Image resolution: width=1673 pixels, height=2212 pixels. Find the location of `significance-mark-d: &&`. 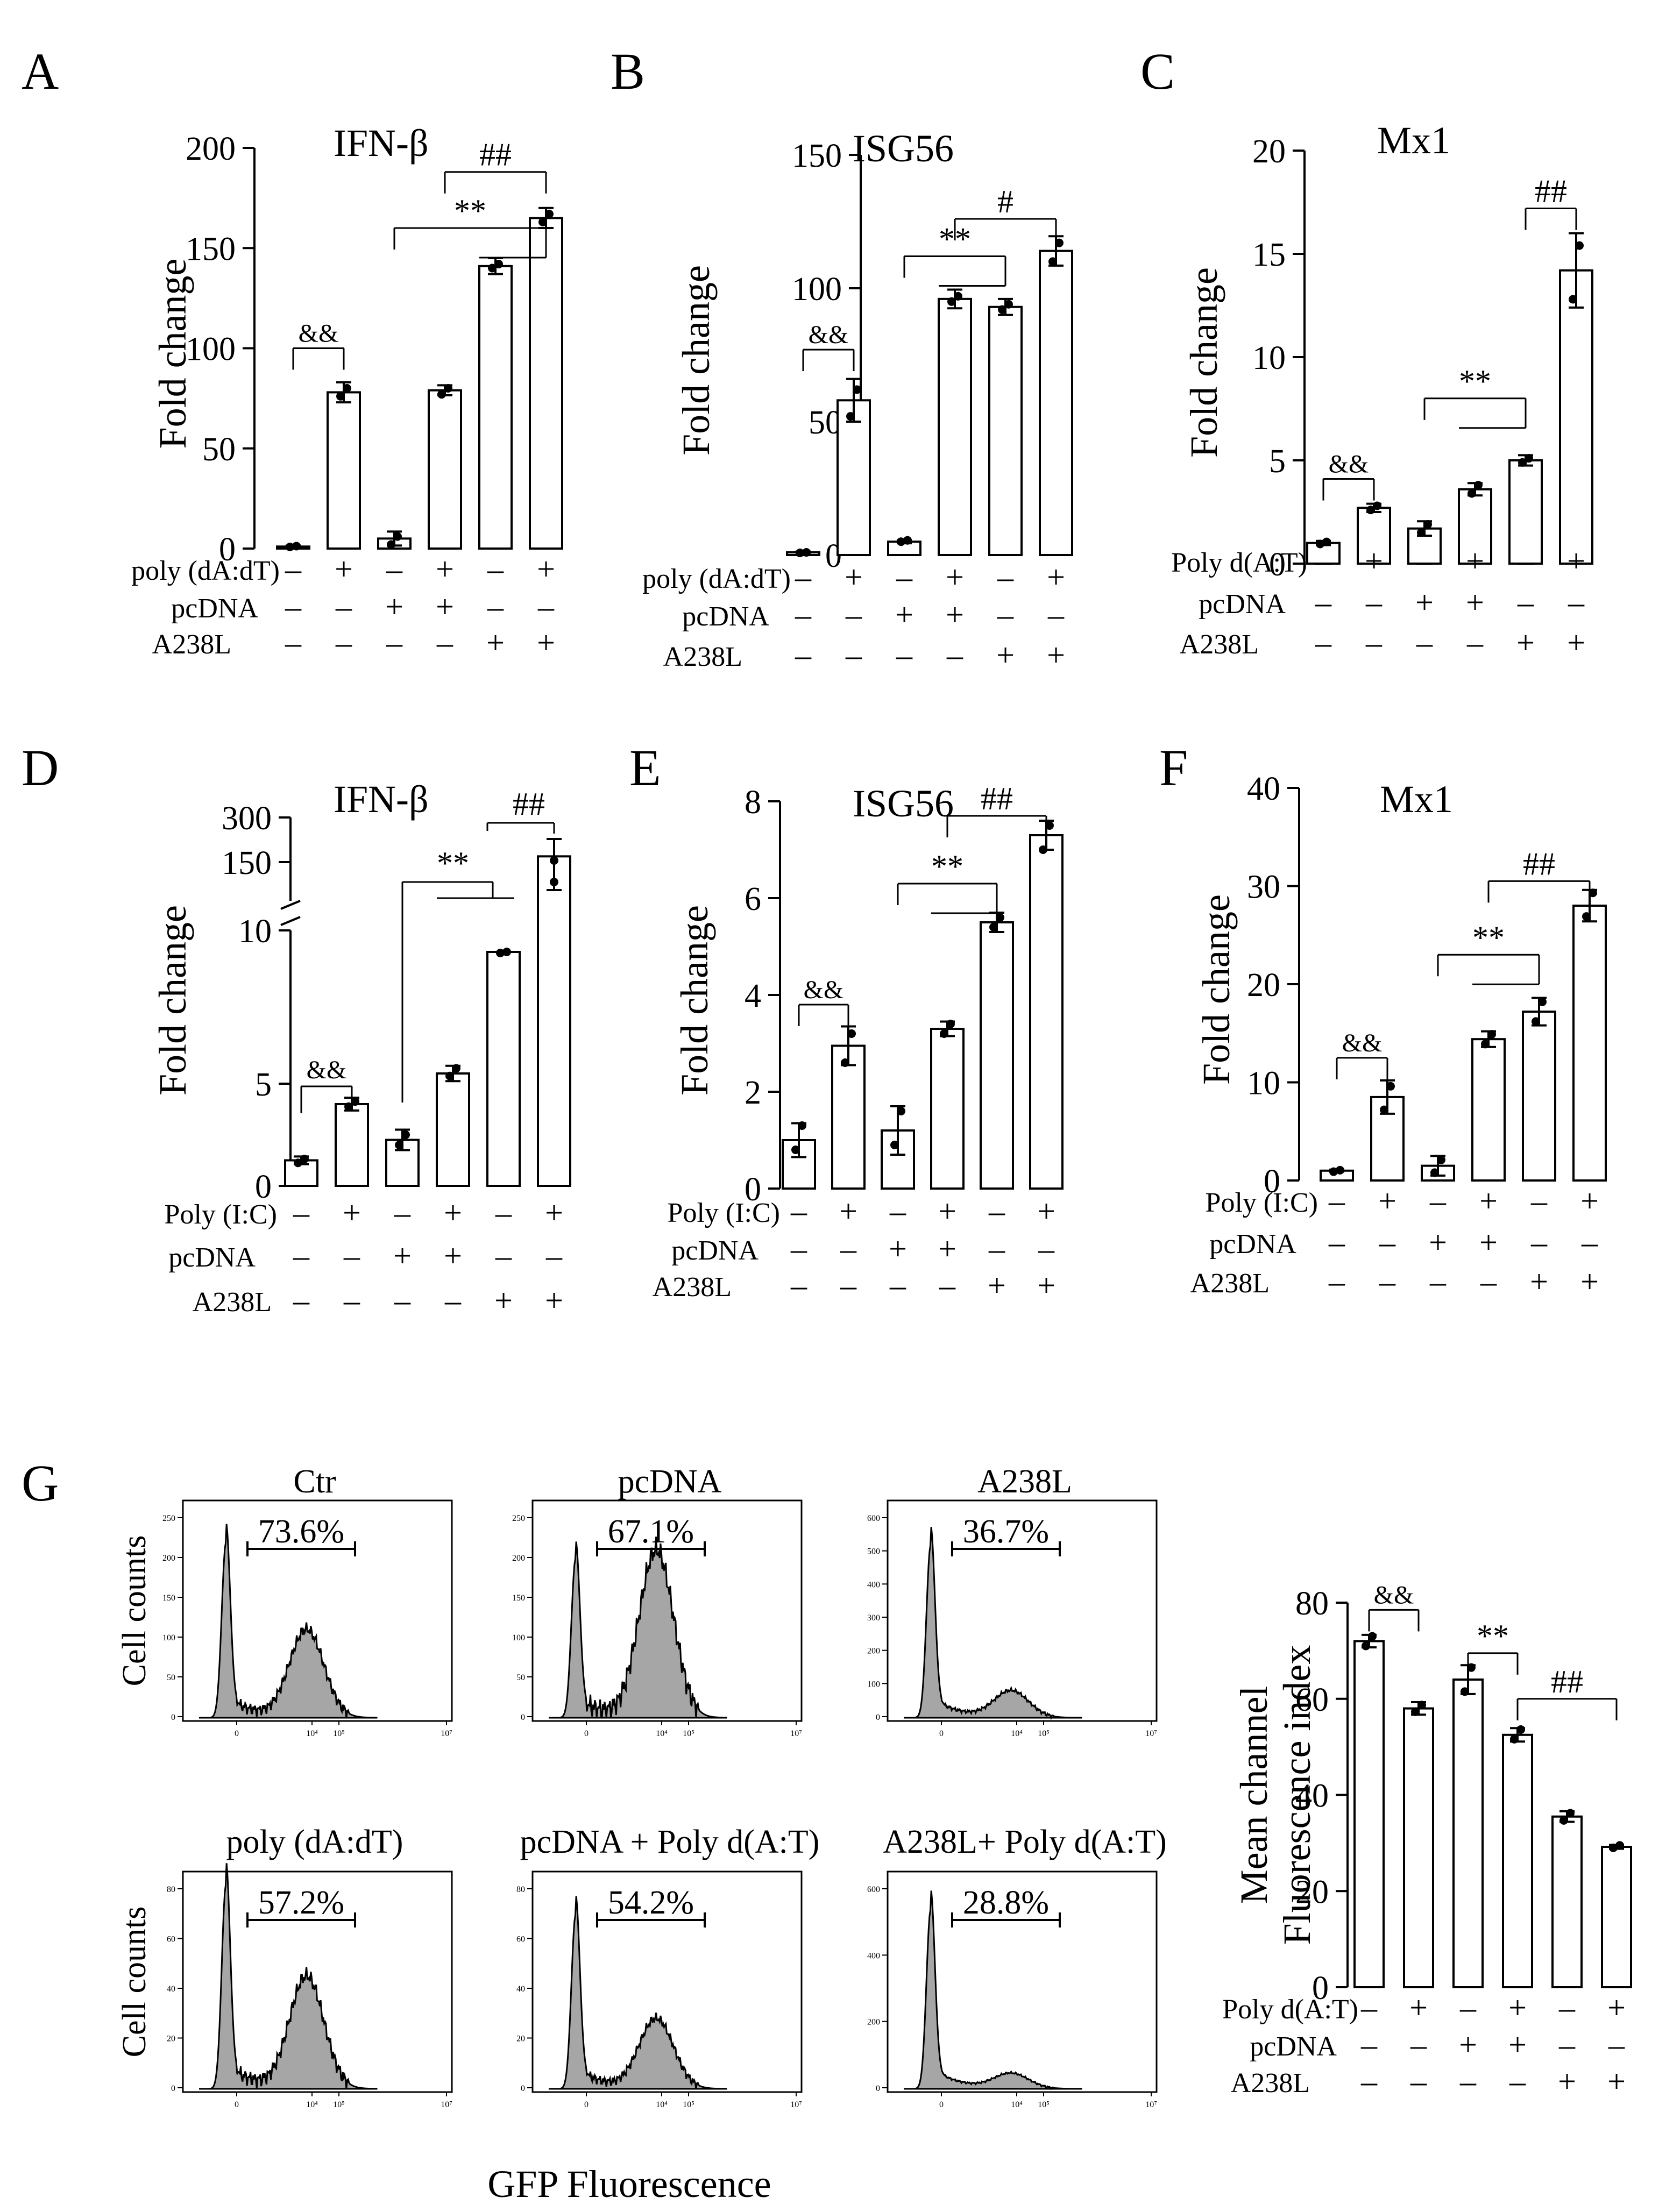

significance-mark-d: && is located at coordinates (327, 1070).